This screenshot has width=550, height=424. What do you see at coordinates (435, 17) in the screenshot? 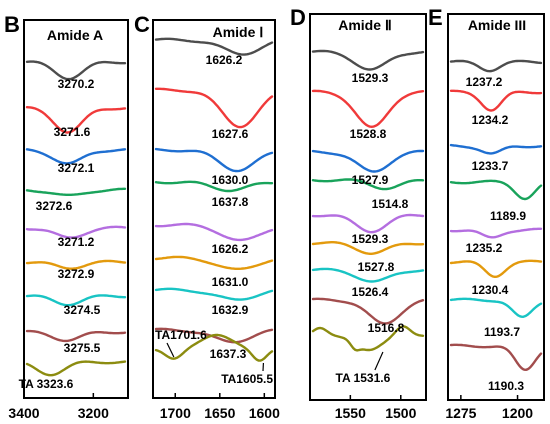
I see `panel-letter-e: E` at bounding box center [435, 17].